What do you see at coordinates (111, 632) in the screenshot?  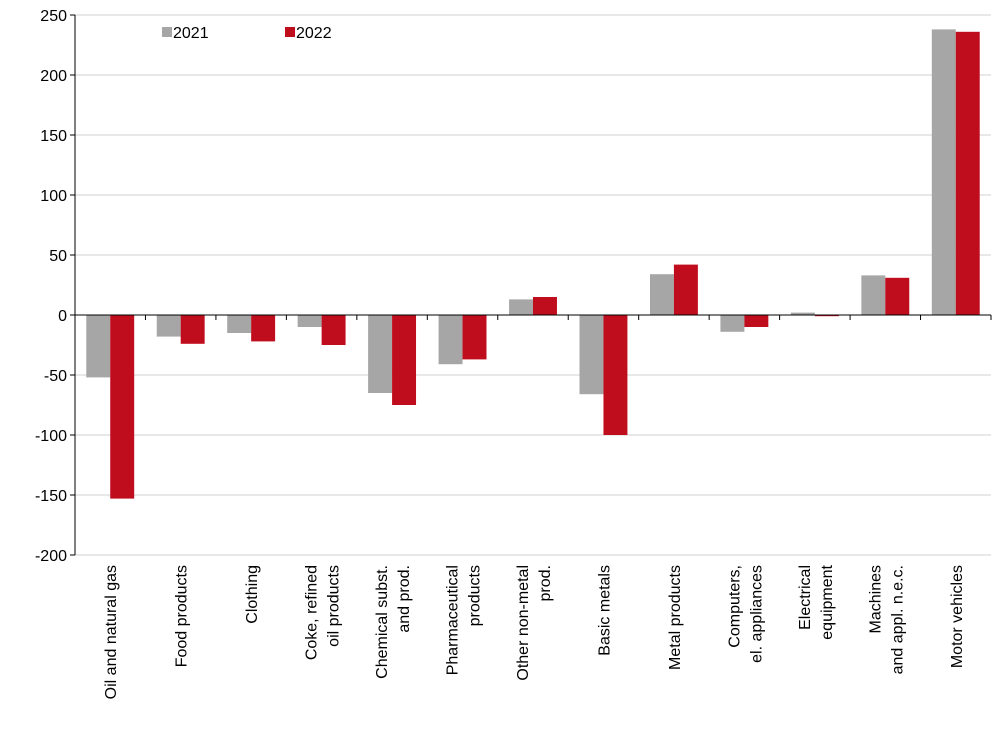 I see `x-tick-label: Oil and natural gas` at bounding box center [111, 632].